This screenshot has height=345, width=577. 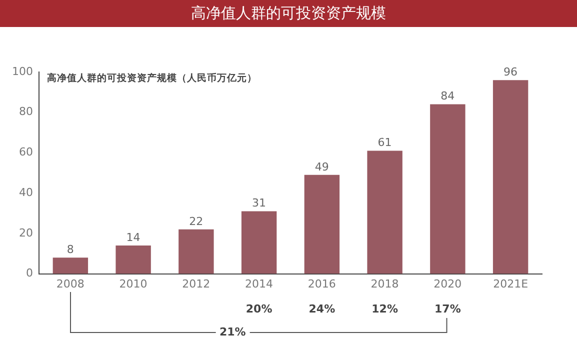 I want to click on data-label: 84, so click(x=447, y=96).